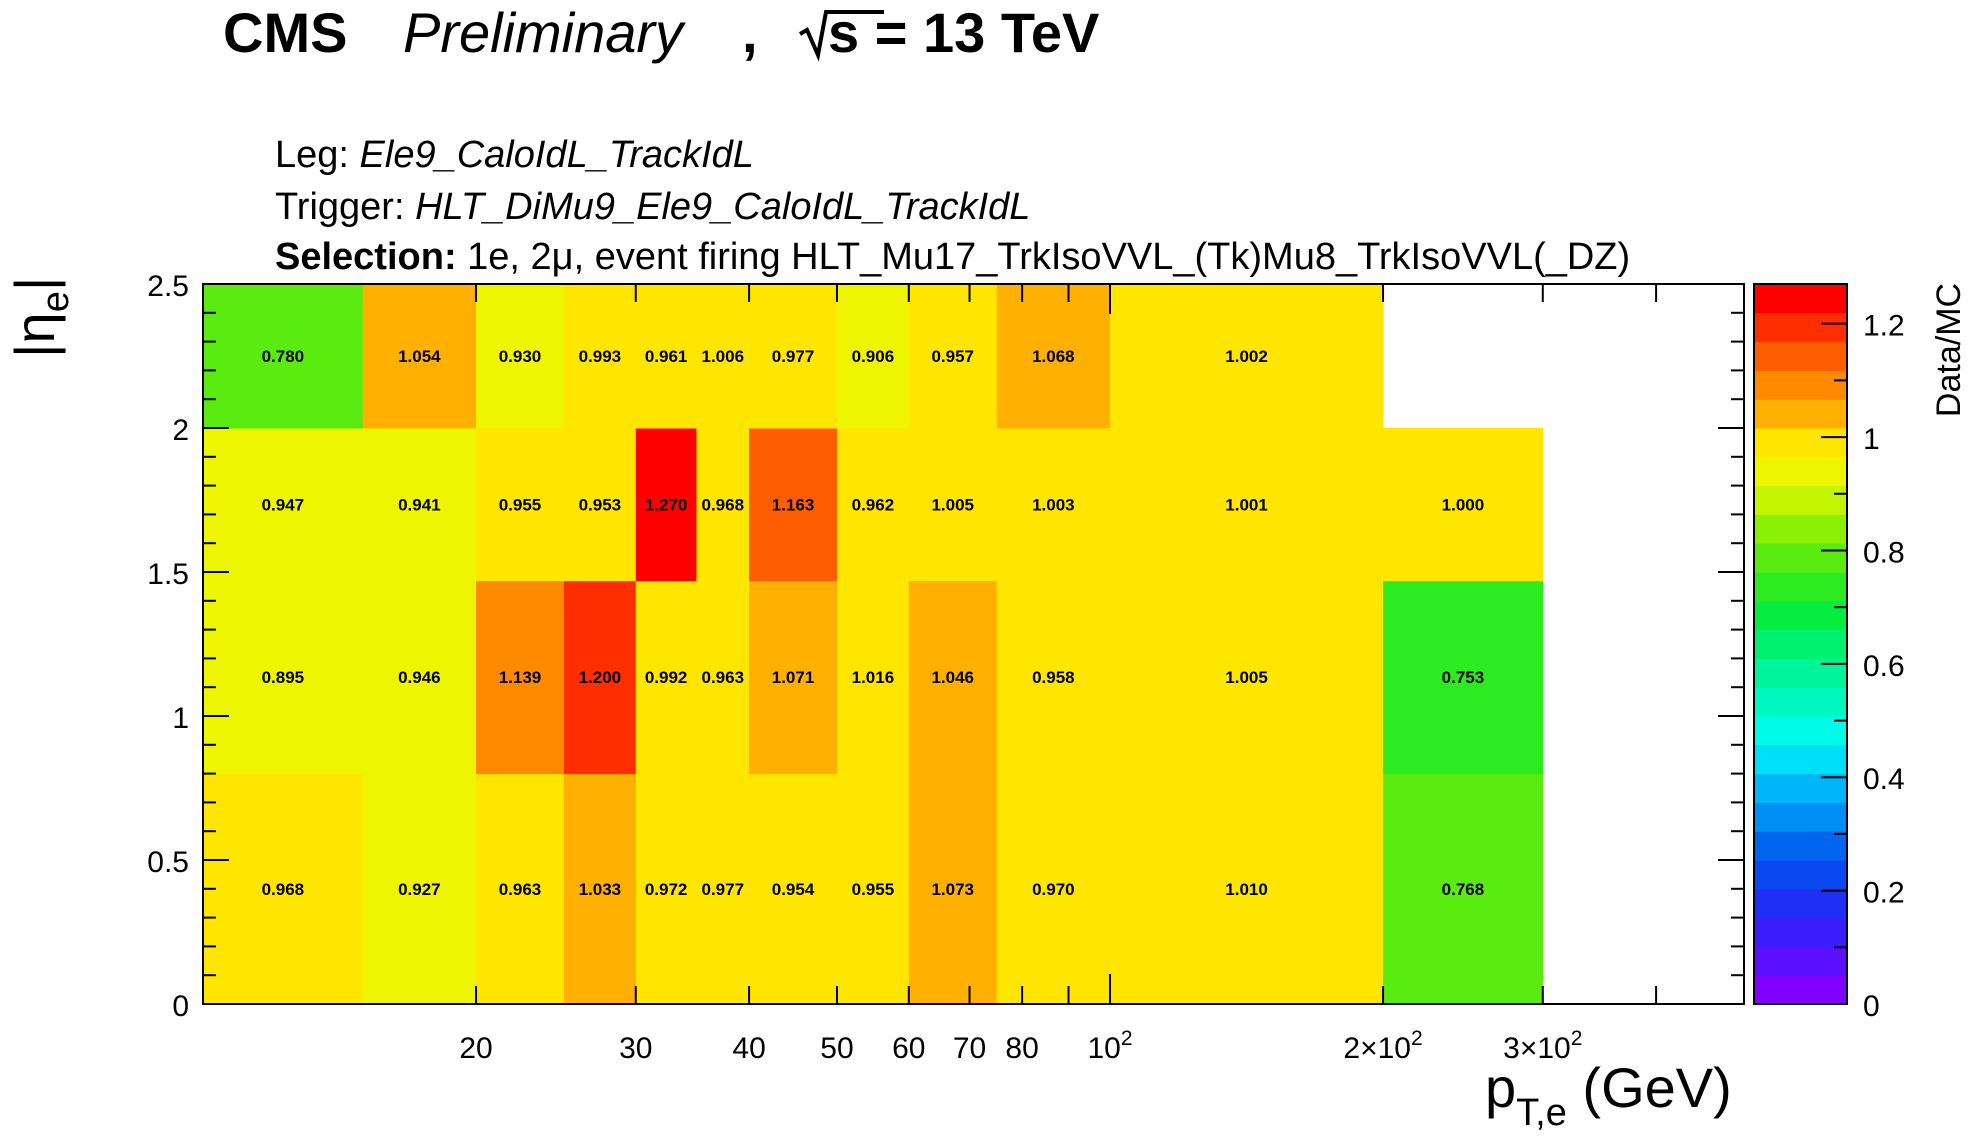 The height and width of the screenshot is (1147, 1979). Describe the element at coordinates (723, 504) in the screenshot. I see `cell-value-label: 0.968` at that location.